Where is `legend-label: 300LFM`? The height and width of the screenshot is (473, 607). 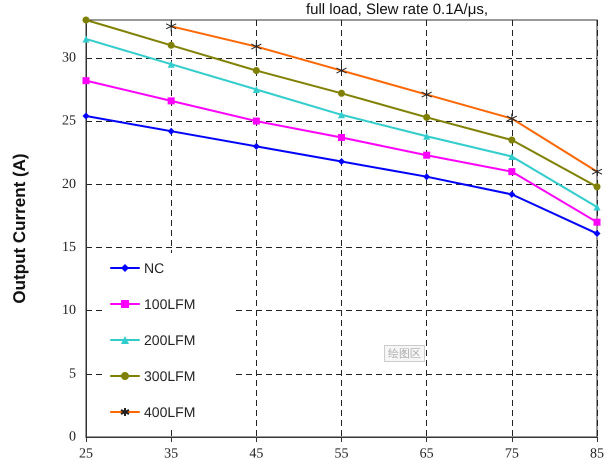
legend-label: 300LFM is located at coordinates (170, 376).